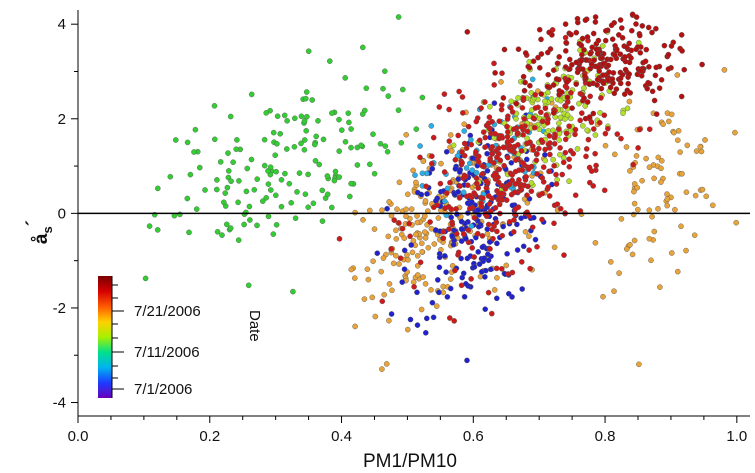  Describe the element at coordinates (62, 119) in the screenshot. I see `y-tick-label: 2` at that location.